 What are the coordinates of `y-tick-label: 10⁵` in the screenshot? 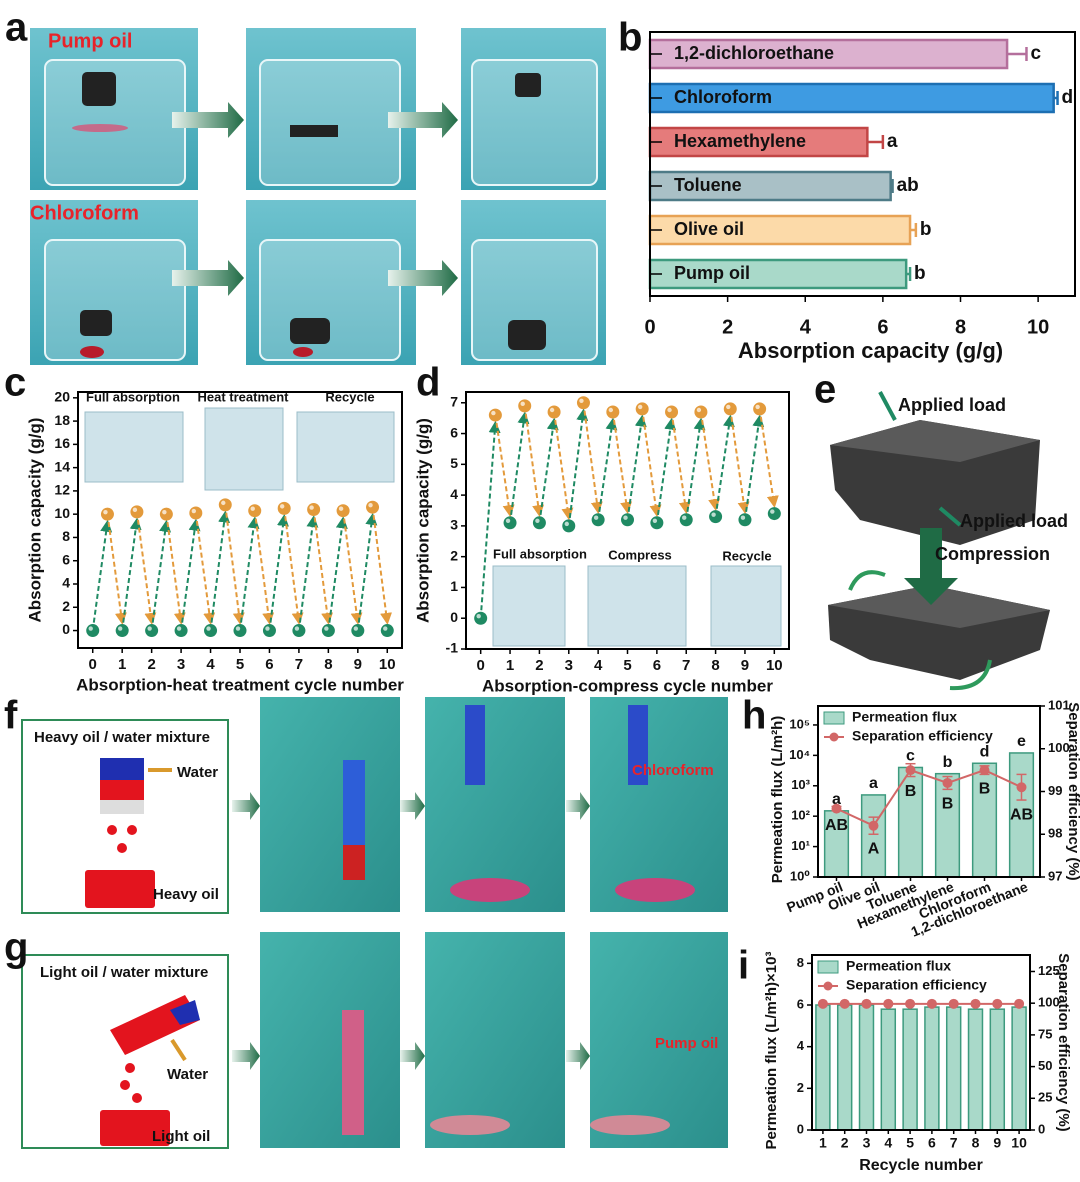 It's located at (799, 723).